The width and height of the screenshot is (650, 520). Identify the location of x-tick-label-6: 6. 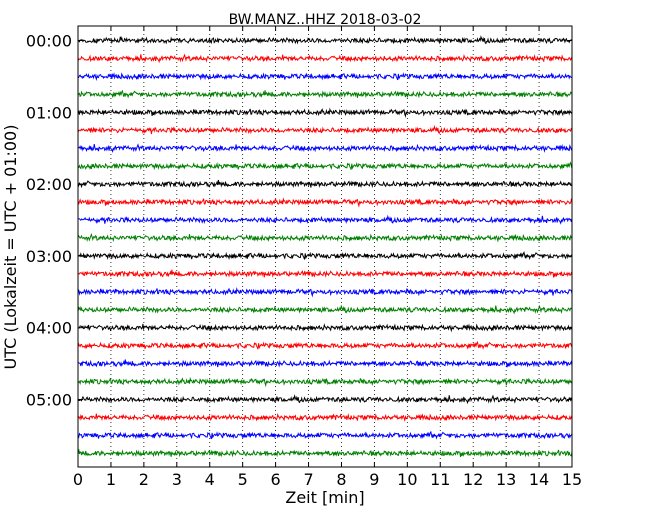
(276, 479).